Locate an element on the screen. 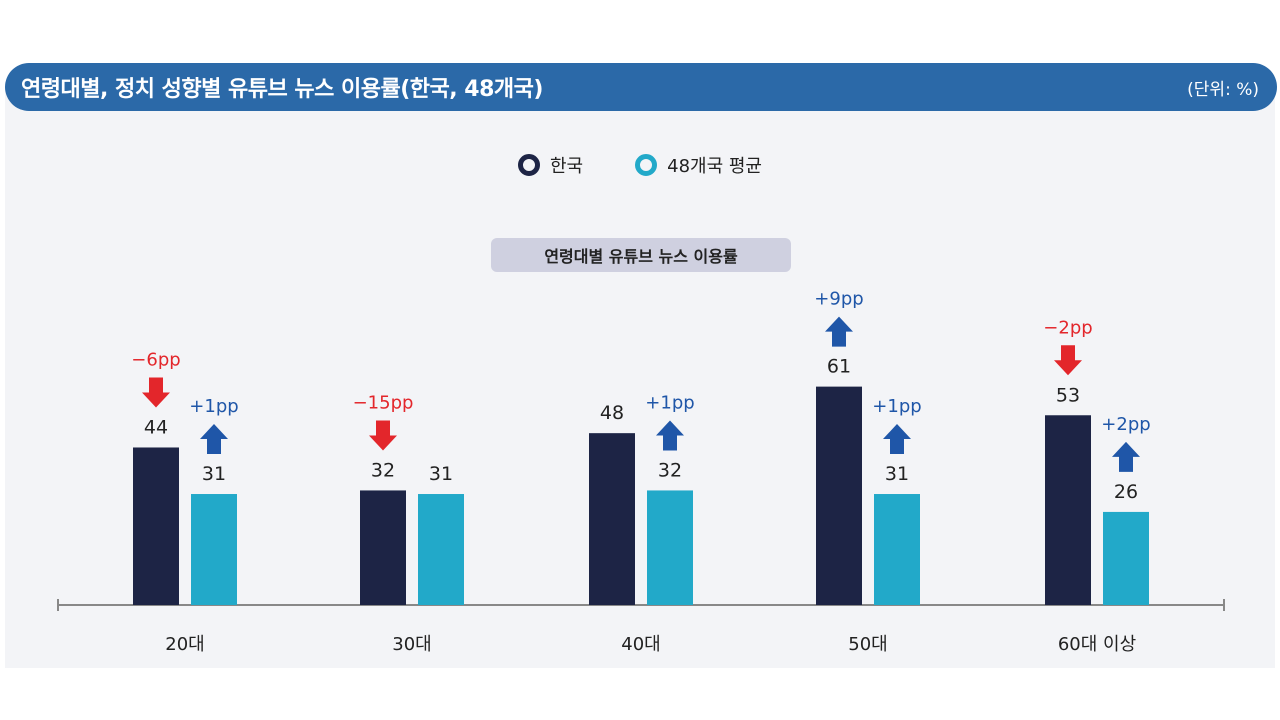  chart-subtitle: 연령대별 유튜브 뉴스 이용률 is located at coordinates (641, 255).